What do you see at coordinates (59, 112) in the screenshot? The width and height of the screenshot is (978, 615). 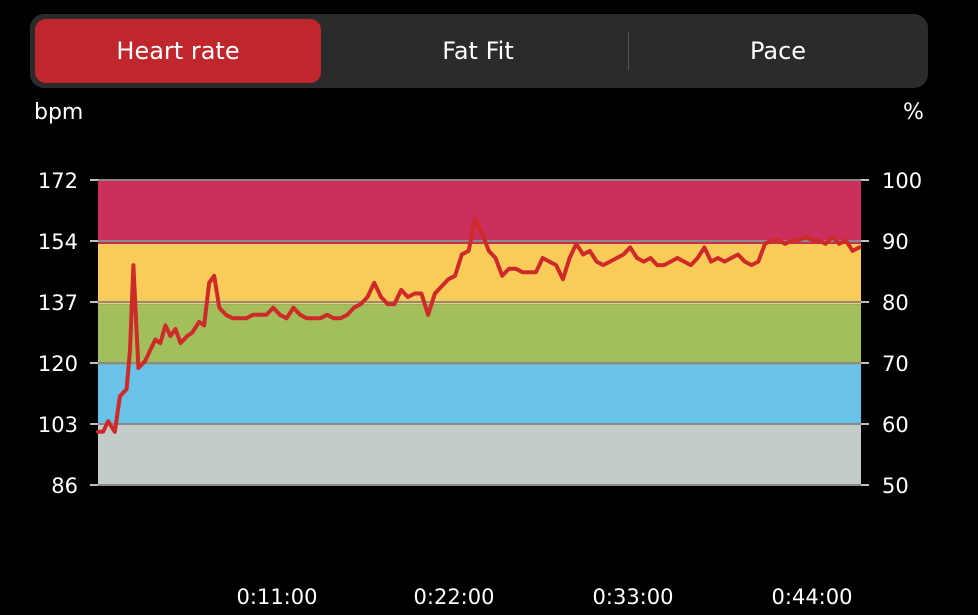 I see `left-axis-unit: bpm` at bounding box center [59, 112].